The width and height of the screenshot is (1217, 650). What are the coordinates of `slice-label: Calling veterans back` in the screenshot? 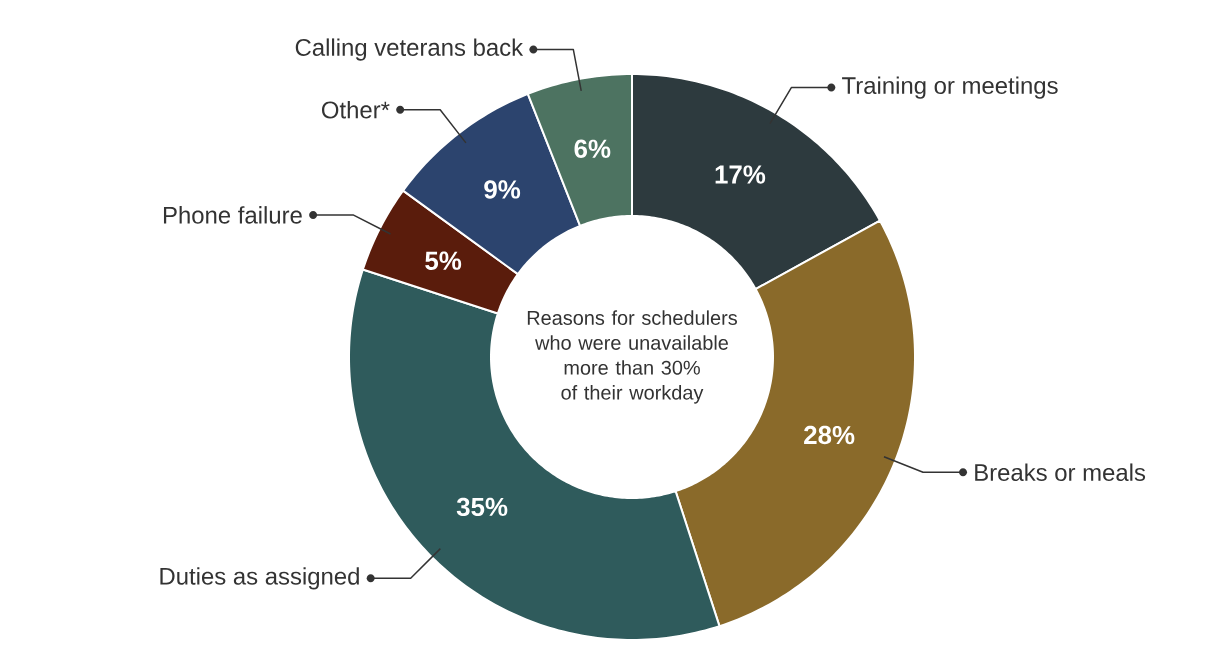 It's located at (409, 49).